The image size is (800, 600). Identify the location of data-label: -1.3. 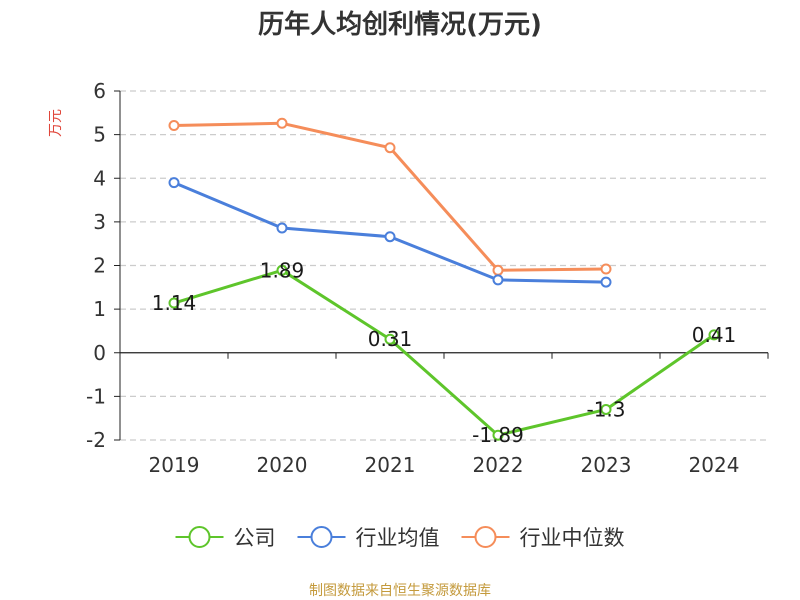
(605, 409).